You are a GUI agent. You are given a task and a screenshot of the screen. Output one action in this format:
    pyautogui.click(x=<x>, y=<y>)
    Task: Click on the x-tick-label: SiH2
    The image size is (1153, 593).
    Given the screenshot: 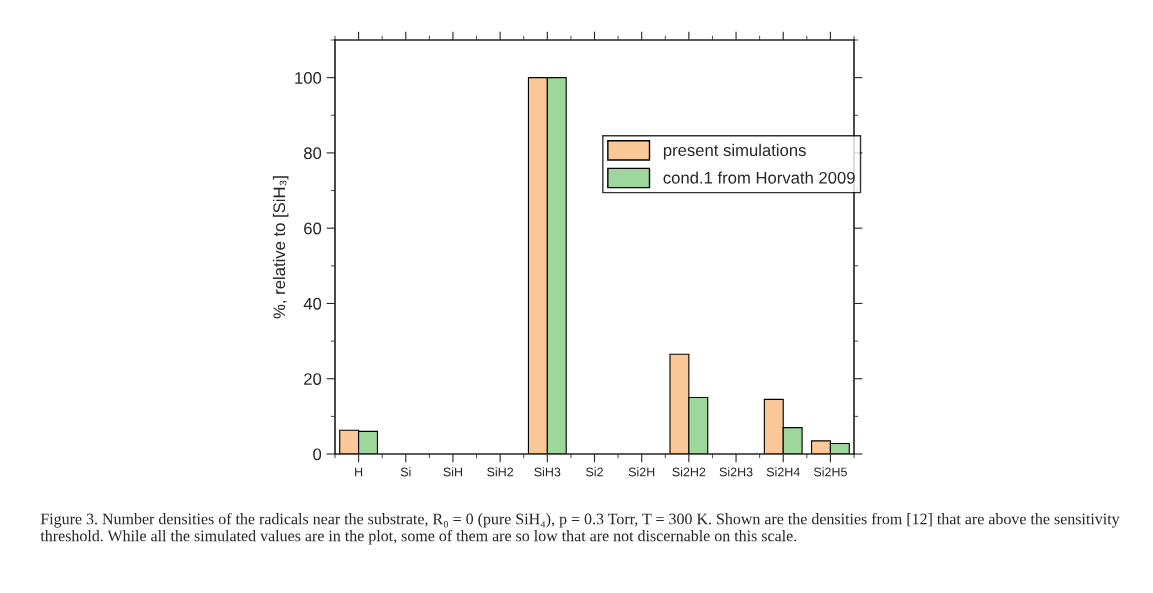 What is the action you would take?
    pyautogui.click(x=500, y=472)
    